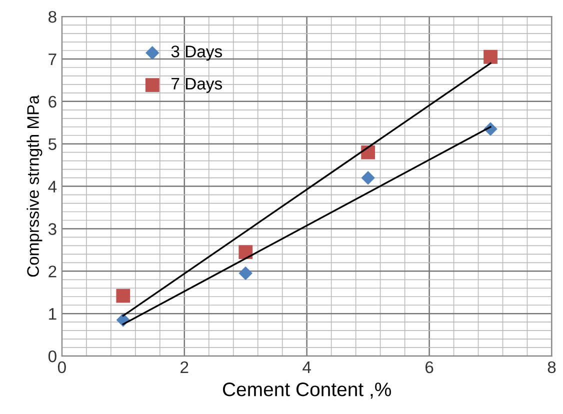  Describe the element at coordinates (52, 186) in the screenshot. I see `y-tick-label: 4` at that location.